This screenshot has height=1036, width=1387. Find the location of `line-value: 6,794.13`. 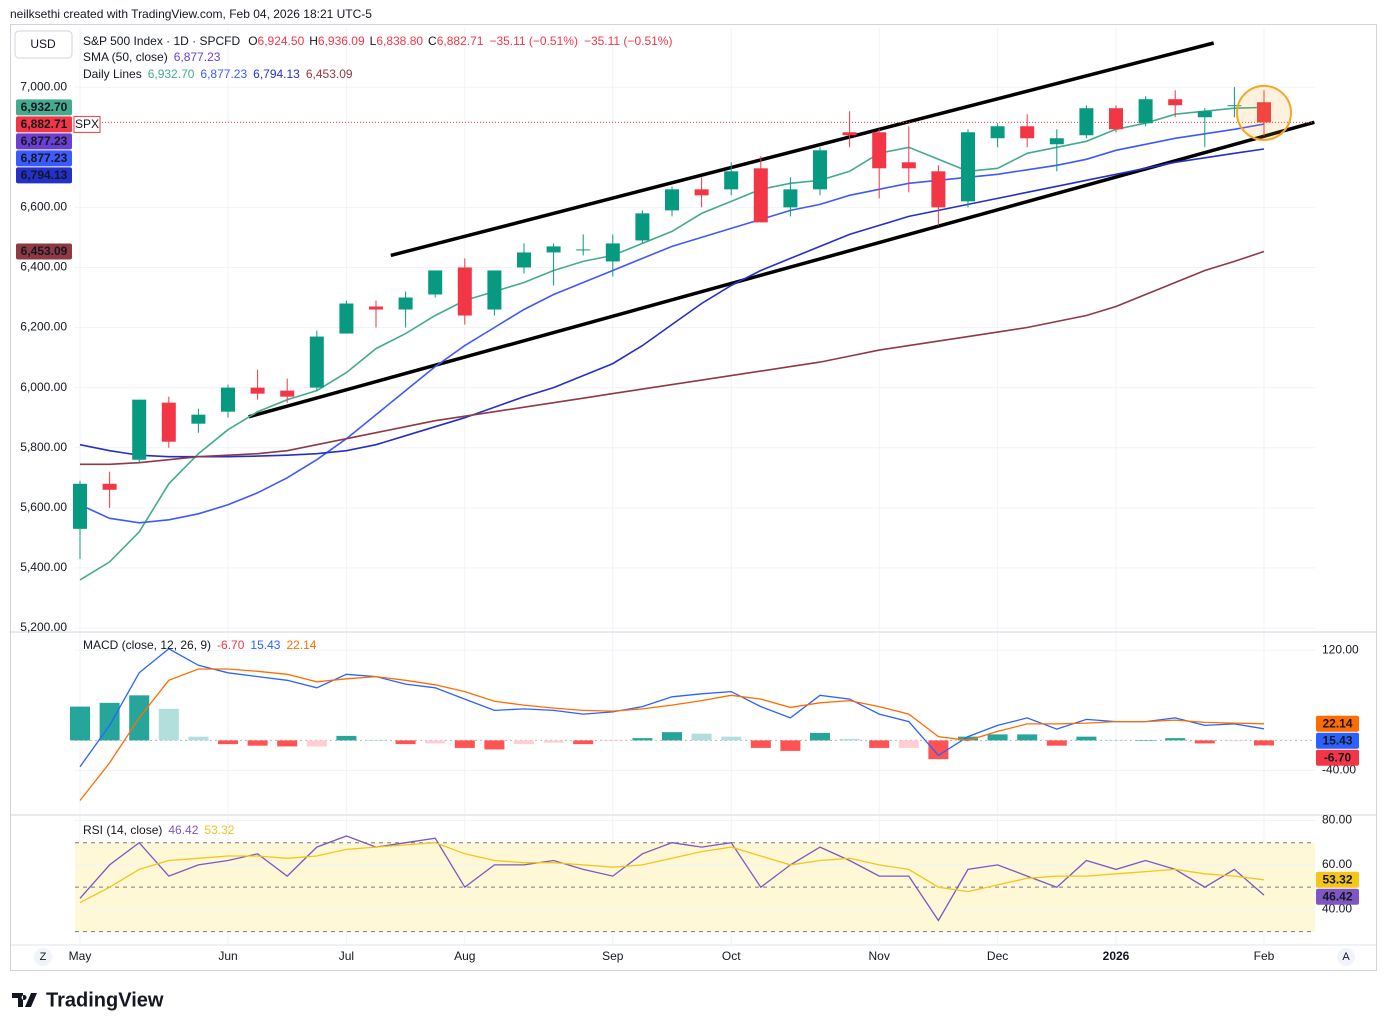

line-value: 6,794.13 is located at coordinates (276, 74).